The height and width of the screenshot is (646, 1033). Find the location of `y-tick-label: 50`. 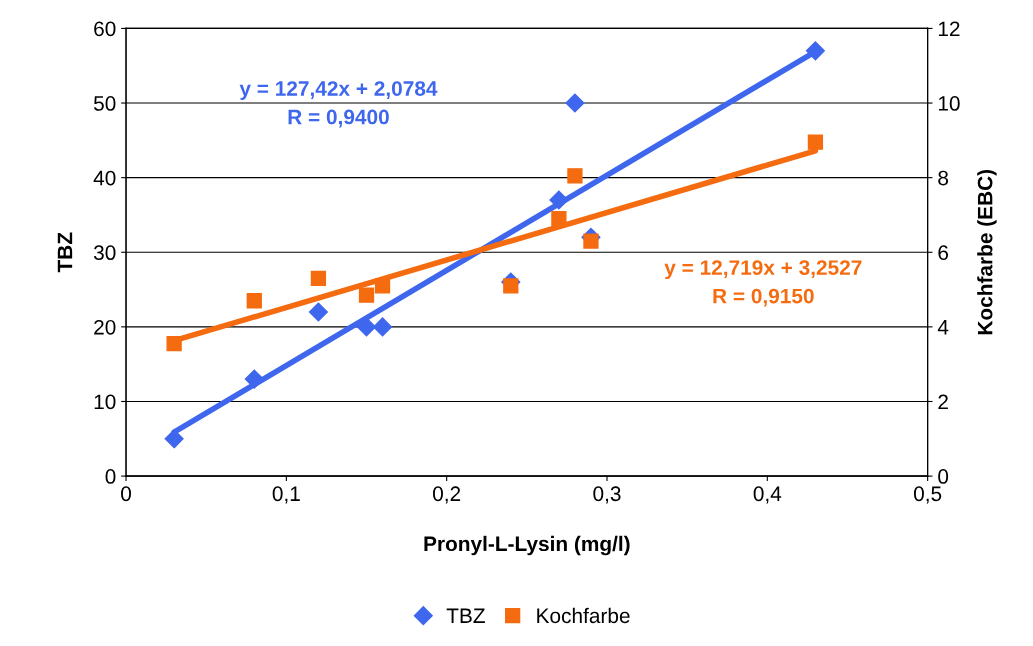

y-tick-label: 50 is located at coordinates (104, 103).